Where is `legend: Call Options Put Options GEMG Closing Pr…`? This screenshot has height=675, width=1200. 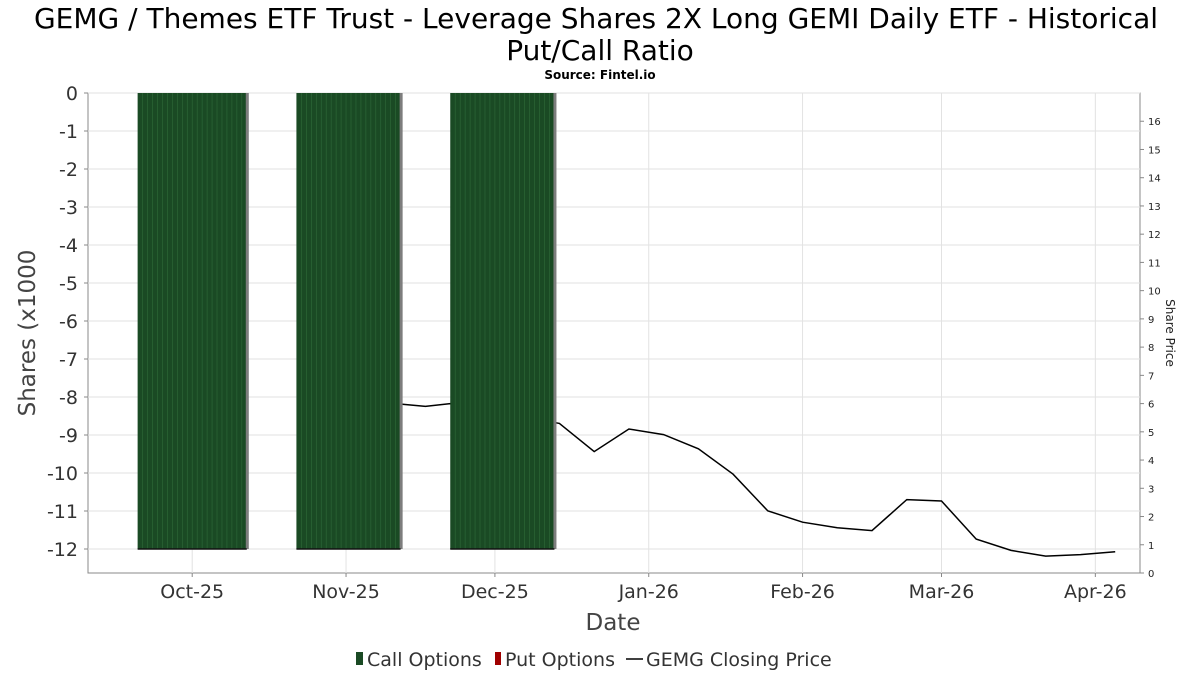
legend: Call Options Put Options GEMG Closing Pr… is located at coordinates (594, 660).